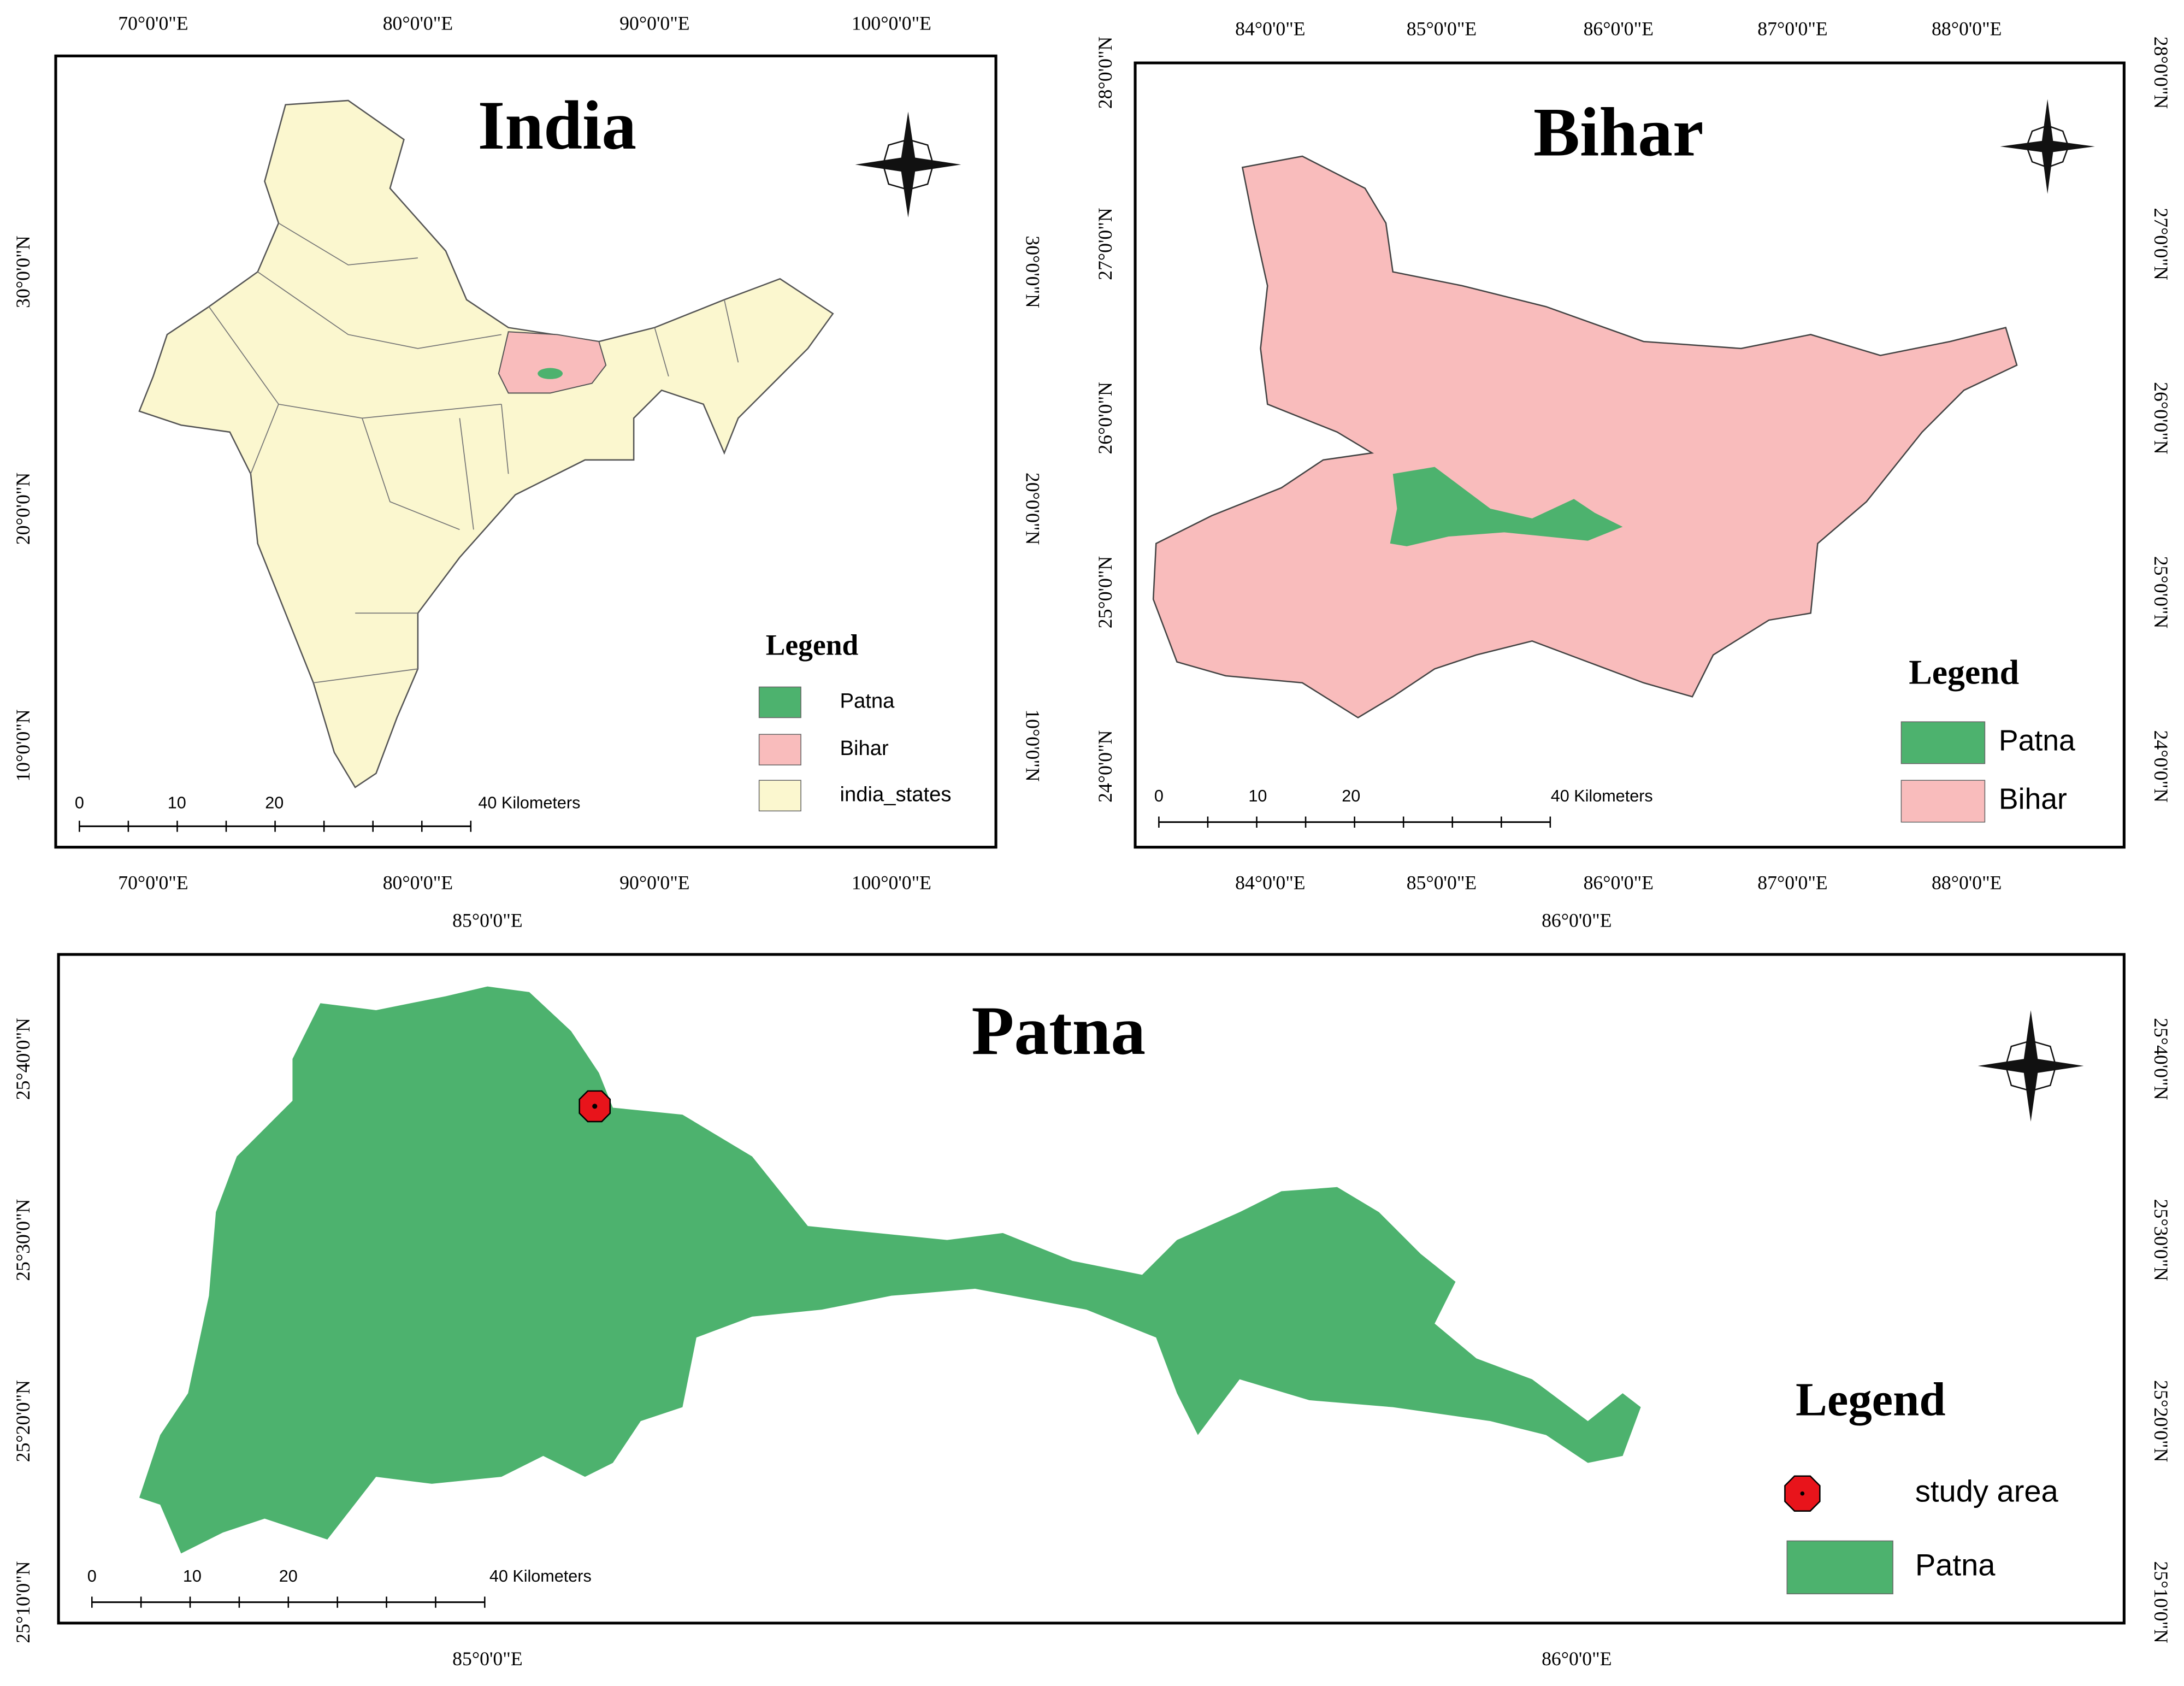 The width and height of the screenshot is (2184, 1686). What do you see at coordinates (473, 452) in the screenshot?
I see `india-state-borders` at bounding box center [473, 452].